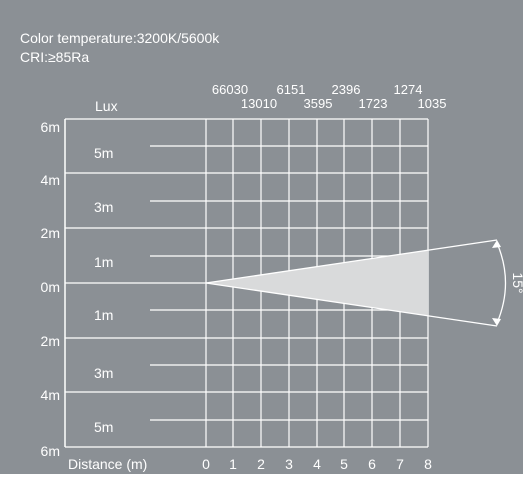 The image size is (523, 479). I want to click on x-tick-label: 6, so click(372, 464).